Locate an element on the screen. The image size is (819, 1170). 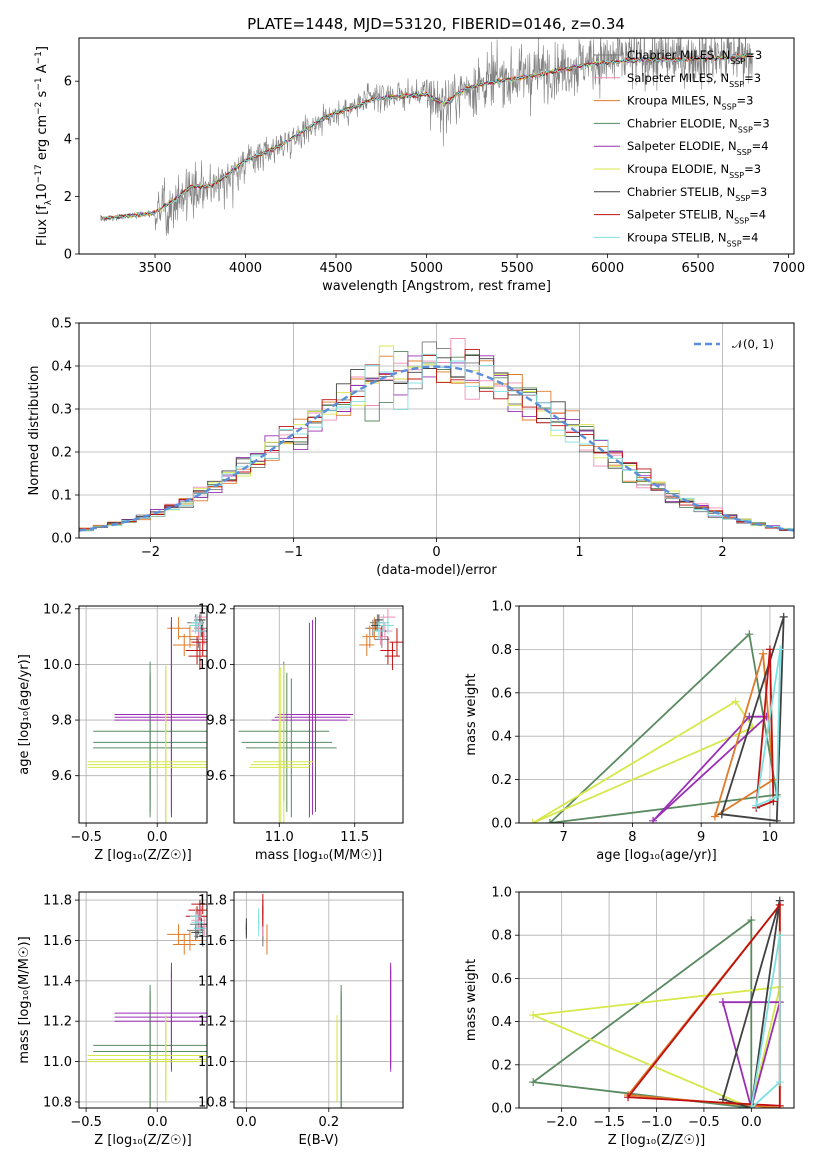
x-axis-label: age [log₁₀(age/yr)] is located at coordinates (656, 855).